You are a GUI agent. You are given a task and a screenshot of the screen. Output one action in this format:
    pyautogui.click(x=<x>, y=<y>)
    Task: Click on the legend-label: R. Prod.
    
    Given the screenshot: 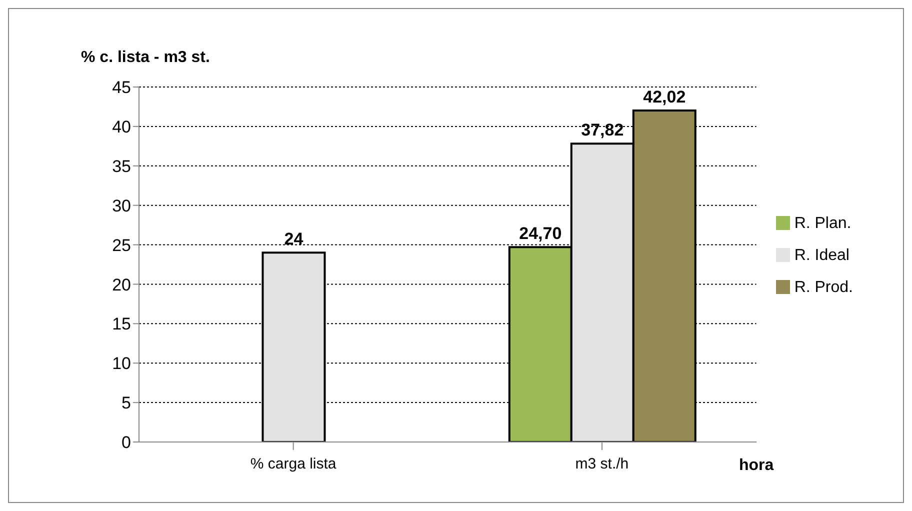 What is the action you would take?
    pyautogui.click(x=823, y=287)
    